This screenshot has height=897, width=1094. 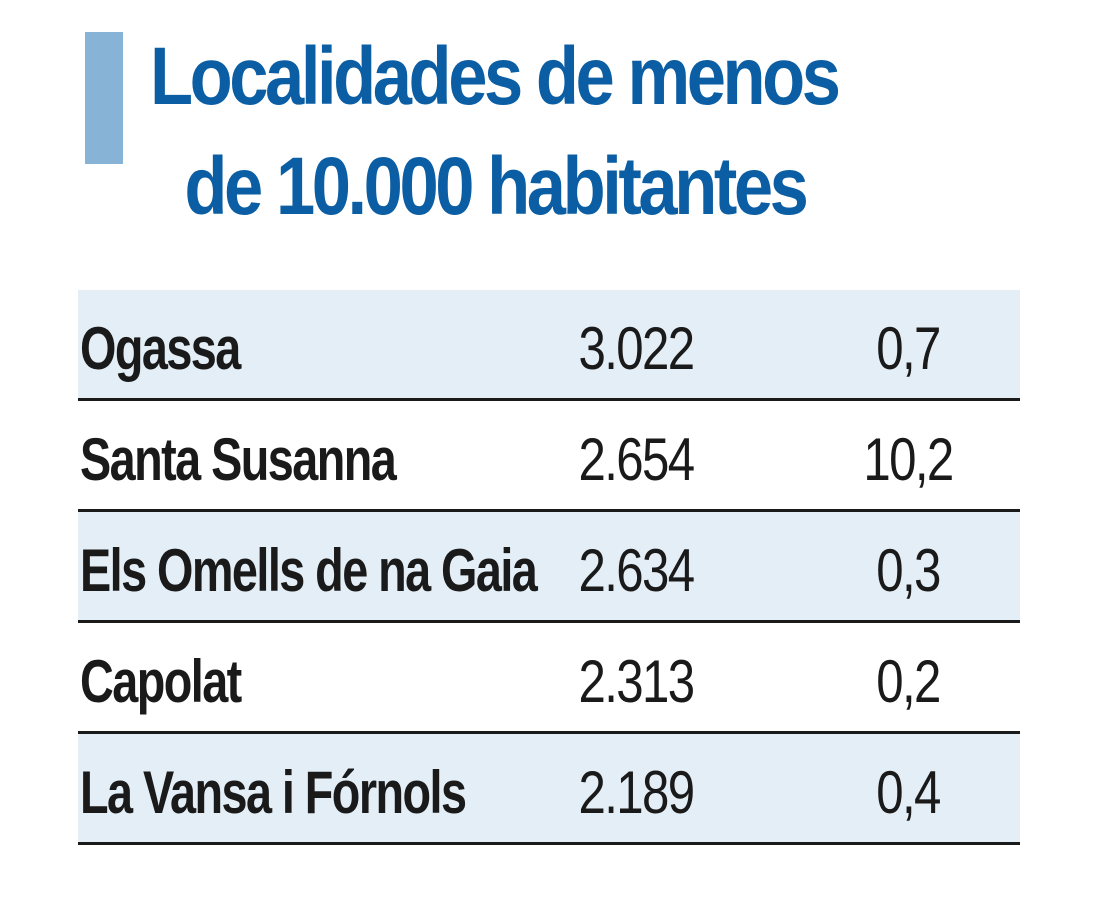 I want to click on title-accent-bar, so click(x=104, y=98).